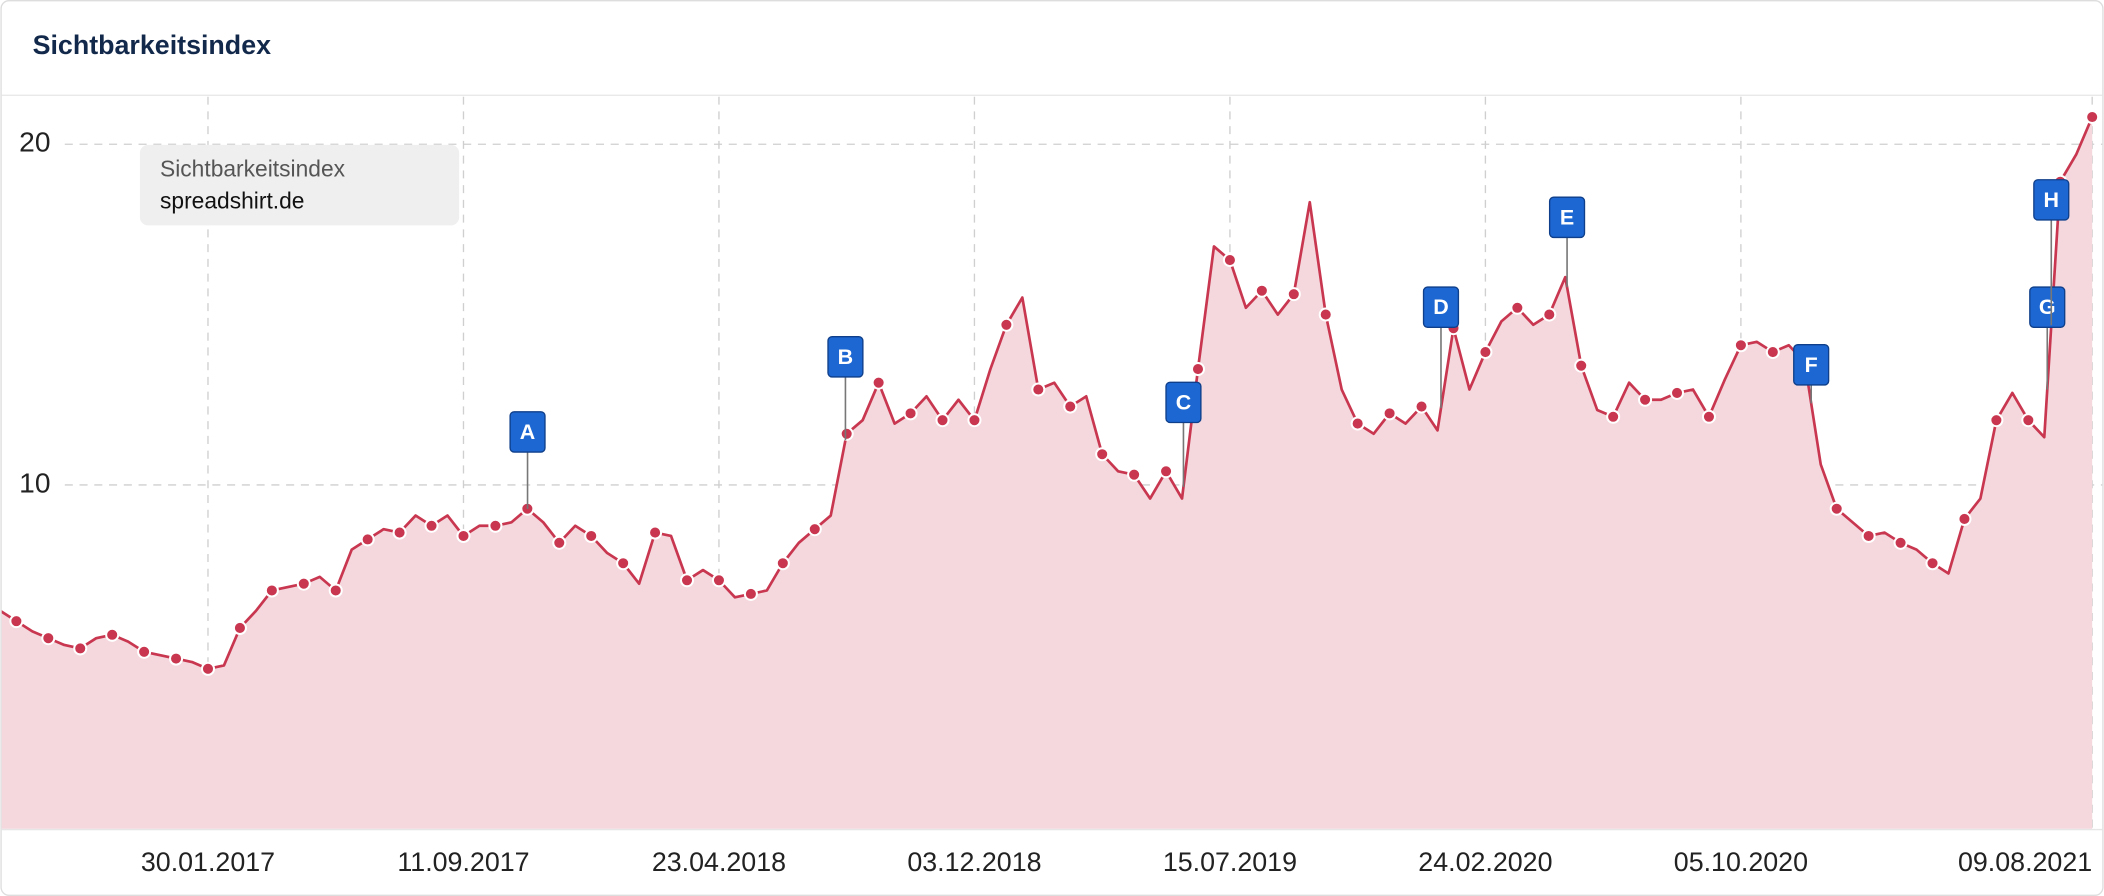 The height and width of the screenshot is (896, 2104). I want to click on annotation-label: B, so click(846, 357).